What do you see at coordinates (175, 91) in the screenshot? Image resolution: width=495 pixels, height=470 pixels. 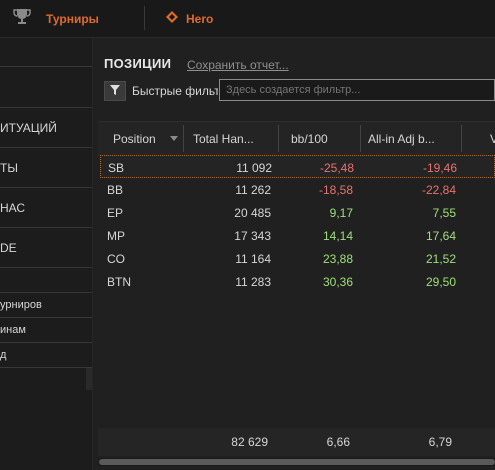 I see `quick-filters-label: Быстрые фильтры` at bounding box center [175, 91].